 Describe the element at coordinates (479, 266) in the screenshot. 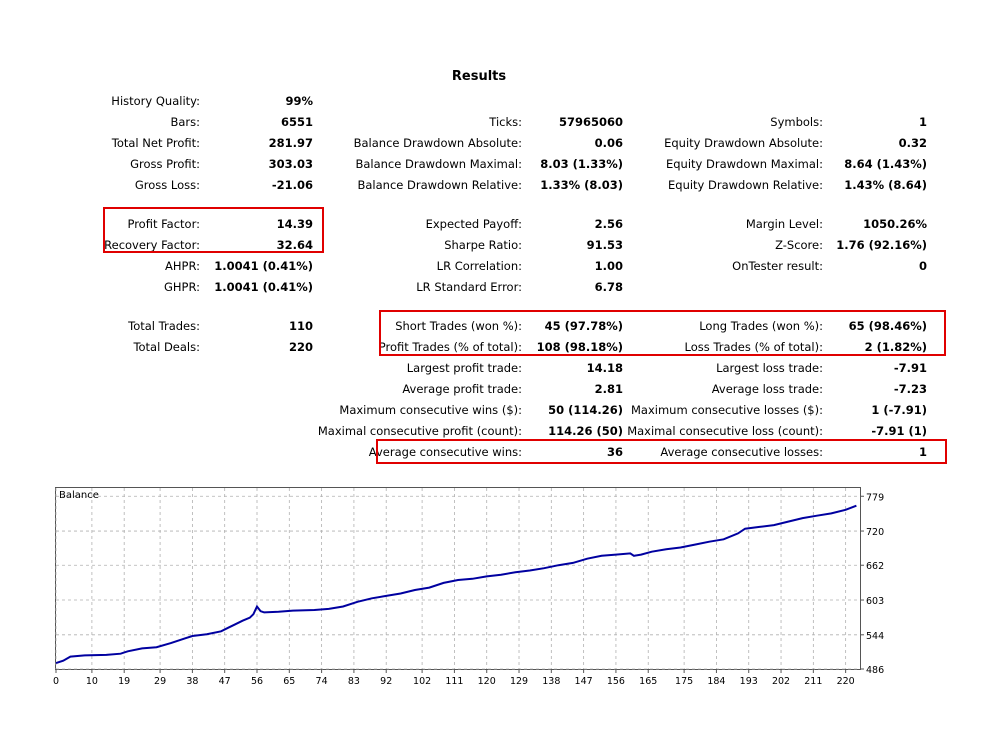

I see `stat-label: LR Correlation:` at that location.